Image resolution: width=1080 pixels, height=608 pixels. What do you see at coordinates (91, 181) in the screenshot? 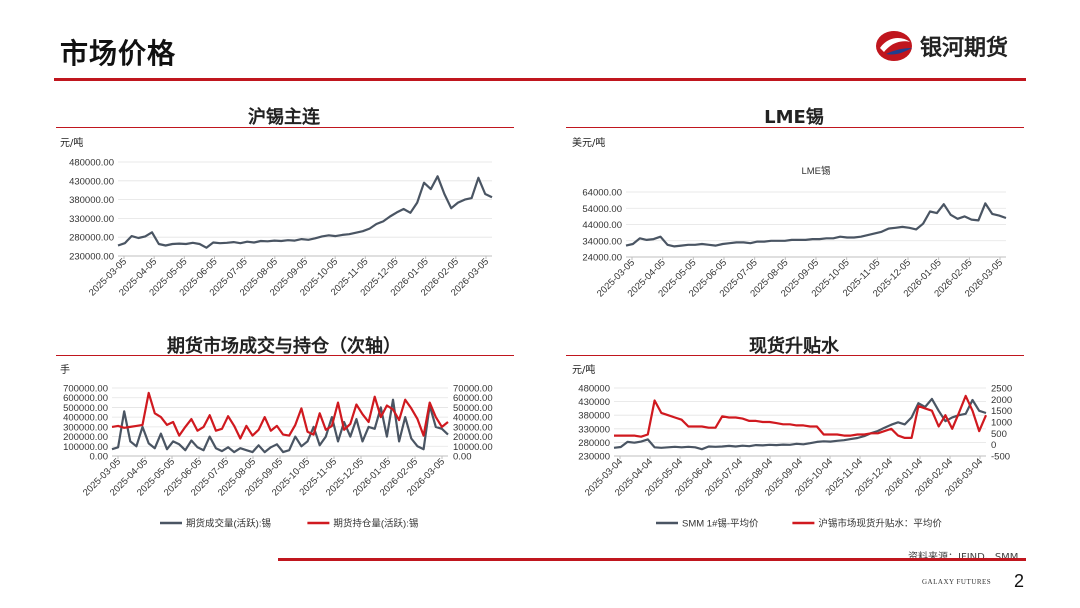
I see `y-tick-label: 430000.00` at bounding box center [91, 181].